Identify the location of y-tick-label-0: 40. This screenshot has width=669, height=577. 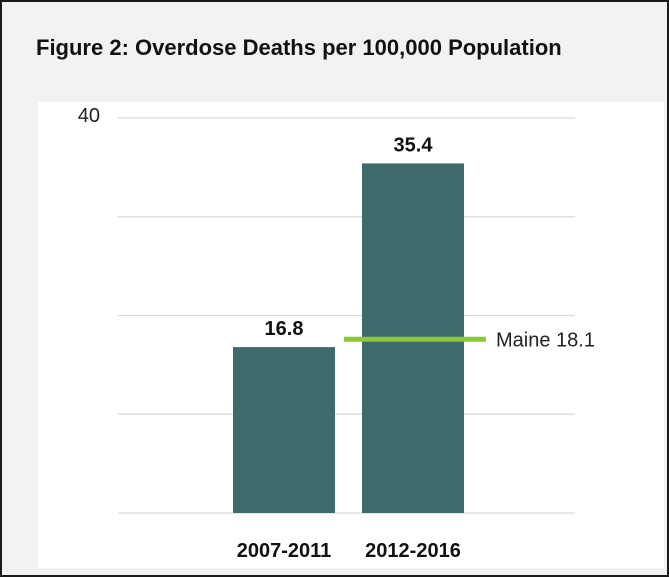
(89, 116).